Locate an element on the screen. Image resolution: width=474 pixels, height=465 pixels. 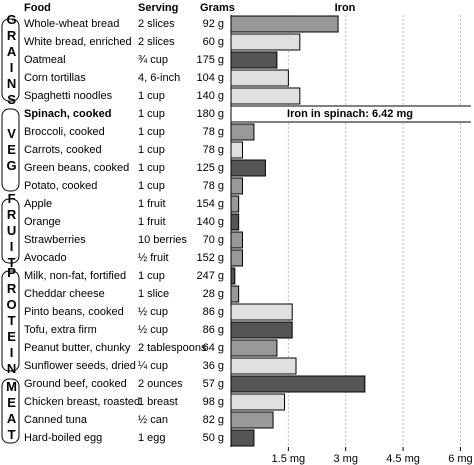
column-header: Serving is located at coordinates (158, 8).